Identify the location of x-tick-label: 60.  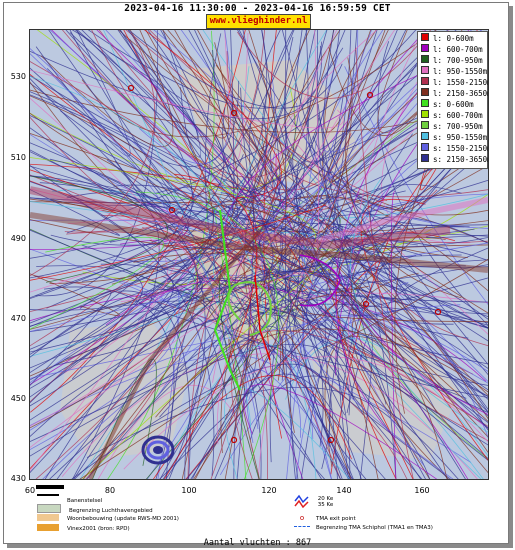
(30, 490).